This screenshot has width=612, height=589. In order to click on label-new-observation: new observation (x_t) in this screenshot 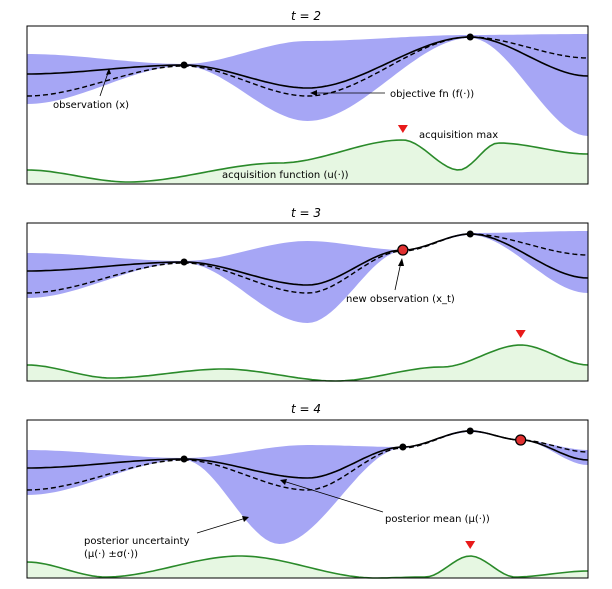, I will do `click(400, 299)`.